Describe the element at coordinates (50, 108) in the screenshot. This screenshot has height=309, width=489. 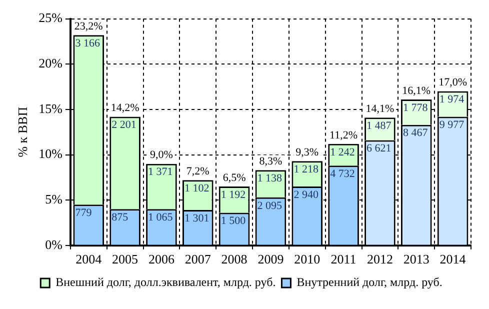
I see `y-tick-label: 15%` at that location.